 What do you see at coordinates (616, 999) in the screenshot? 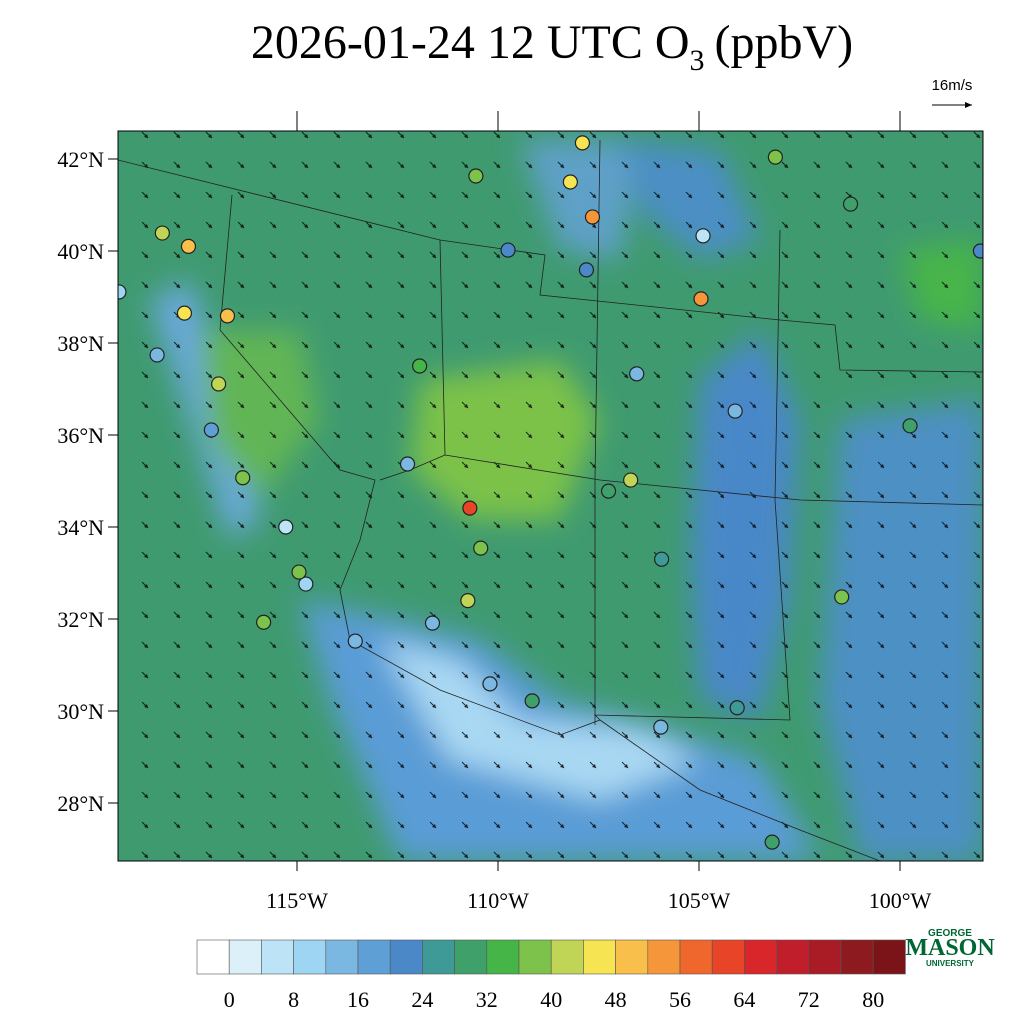
I see `colorbar-label: 48` at bounding box center [616, 999].